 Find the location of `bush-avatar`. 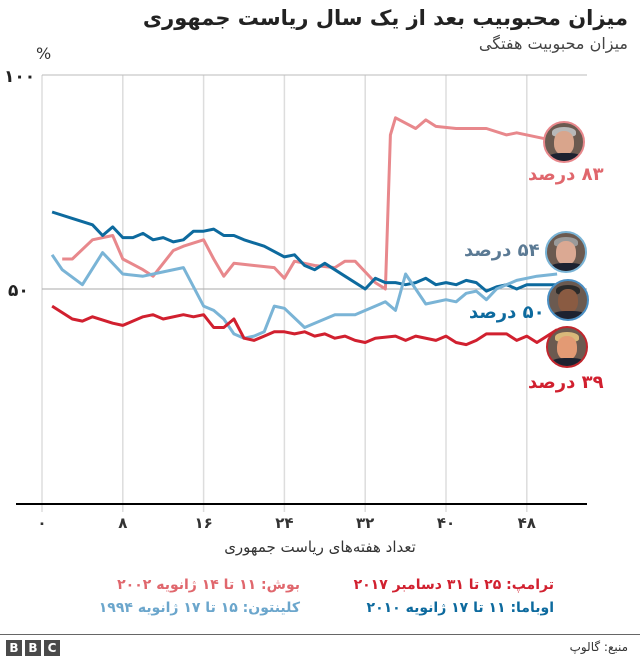

bush-avatar is located at coordinates (564, 142).